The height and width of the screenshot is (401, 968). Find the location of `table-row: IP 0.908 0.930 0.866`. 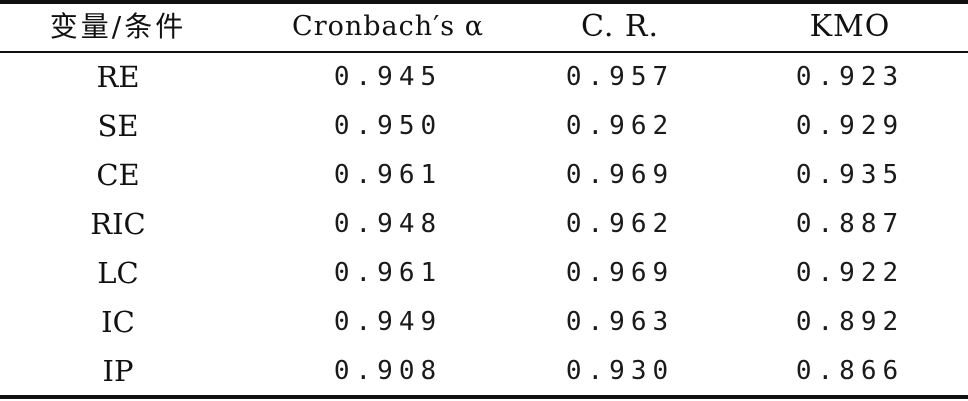

table-row: IP 0.908 0.930 0.866 is located at coordinates (484, 371).